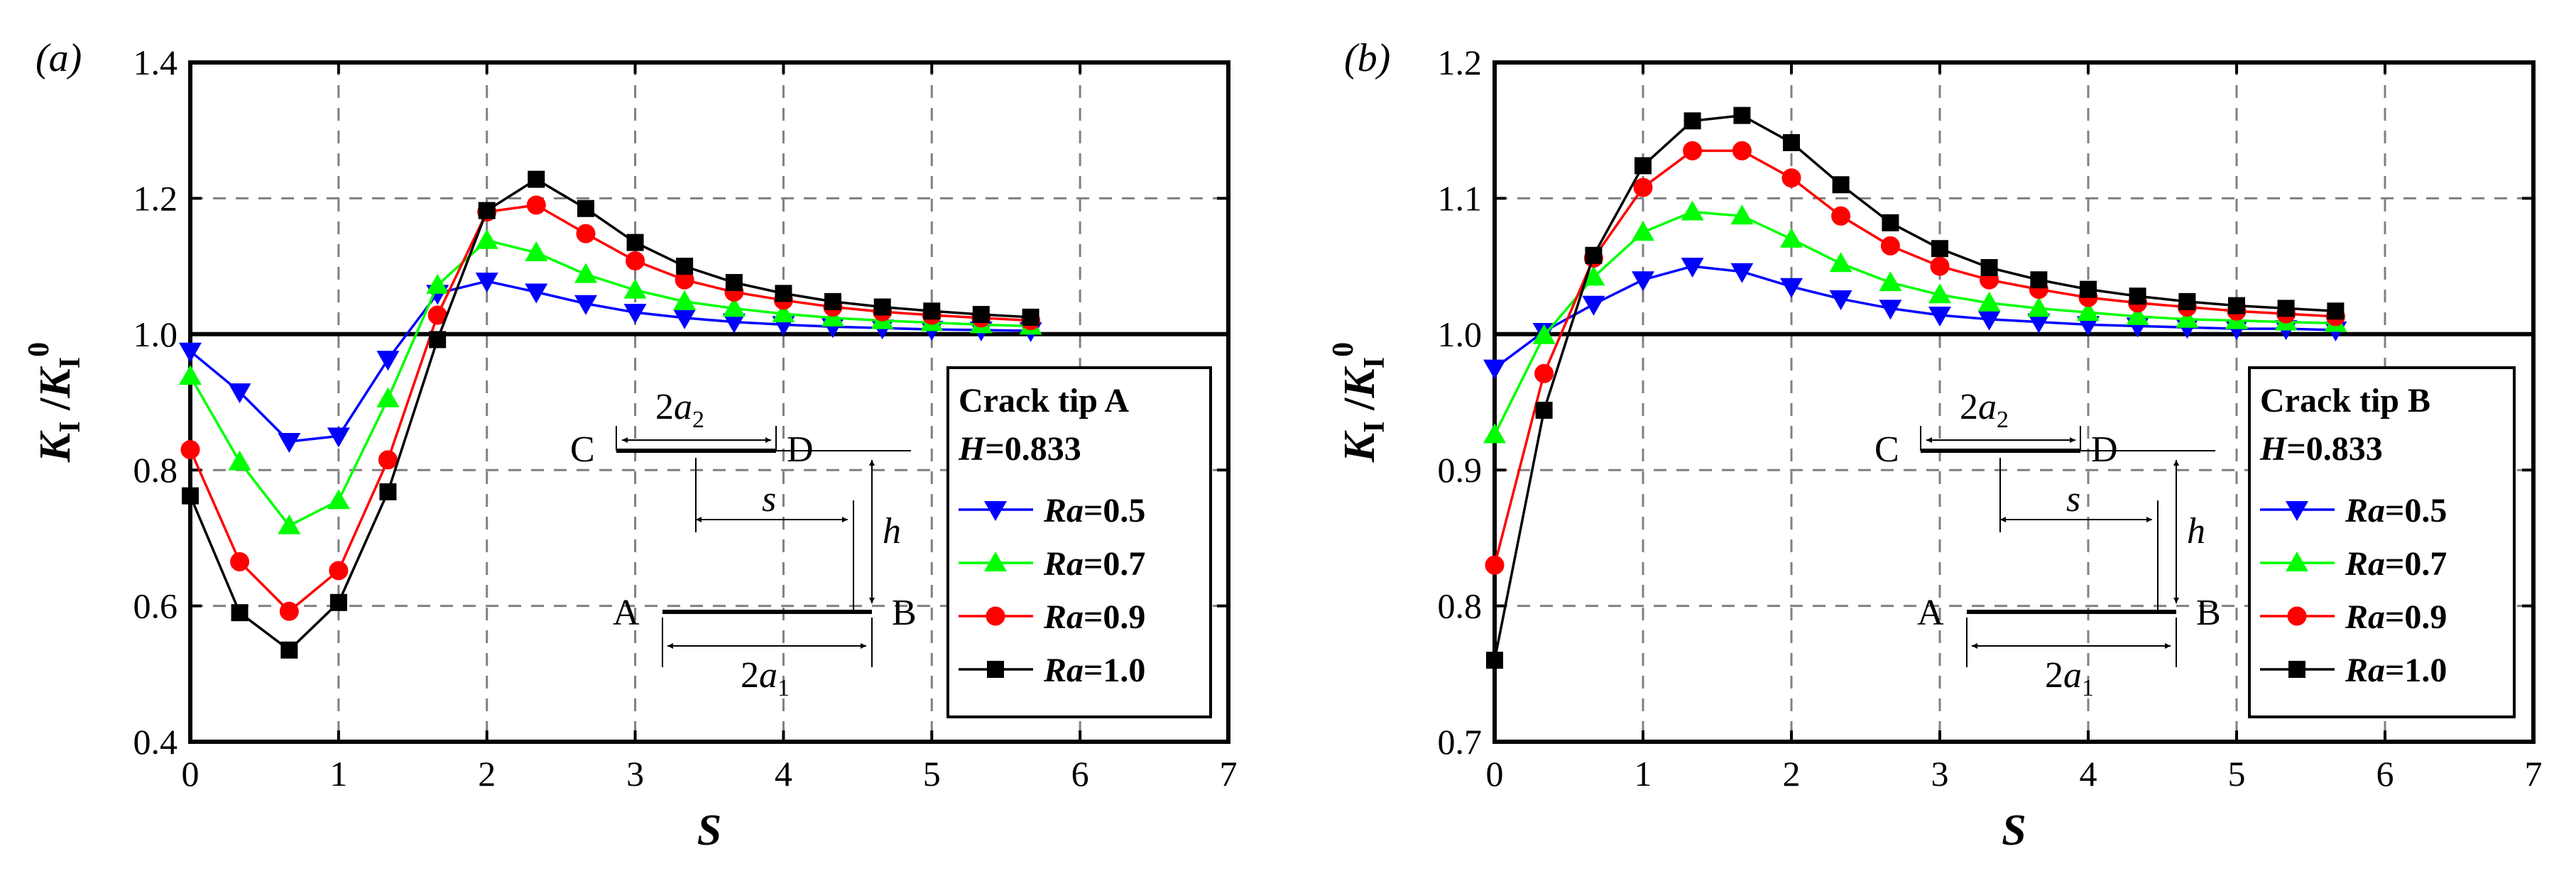  I want to click on dim-s-label: s, so click(2073, 499).